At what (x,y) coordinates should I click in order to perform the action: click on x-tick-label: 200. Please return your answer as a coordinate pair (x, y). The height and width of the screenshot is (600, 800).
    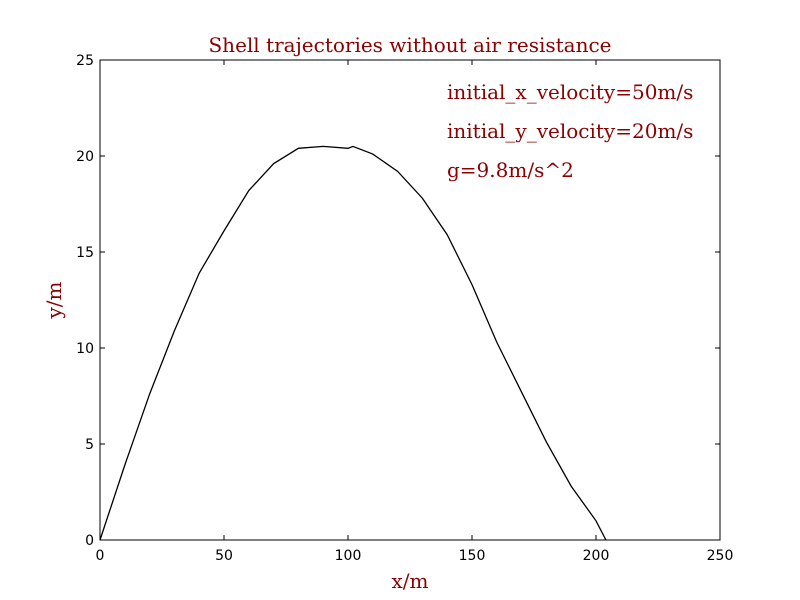
    Looking at the image, I should click on (596, 556).